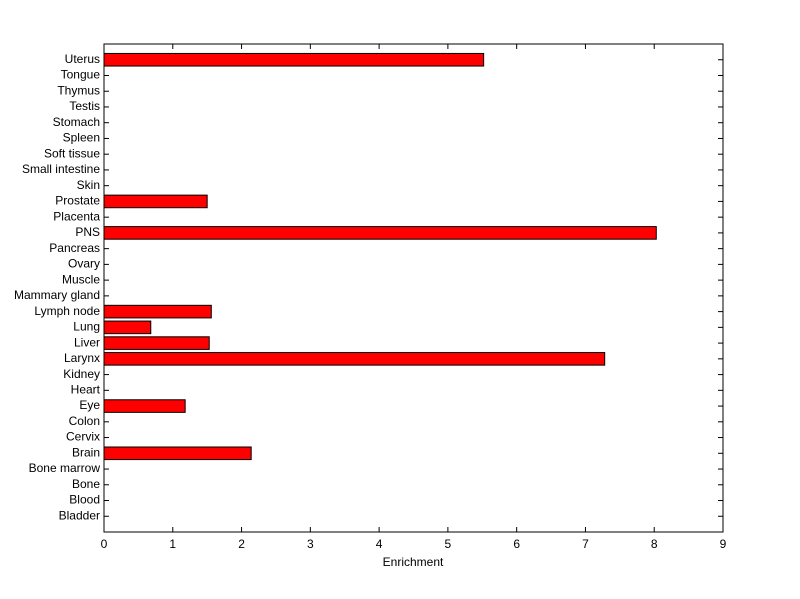 The image size is (800, 599). Describe the element at coordinates (77, 201) in the screenshot. I see `y-tick-label: Prostate` at that location.